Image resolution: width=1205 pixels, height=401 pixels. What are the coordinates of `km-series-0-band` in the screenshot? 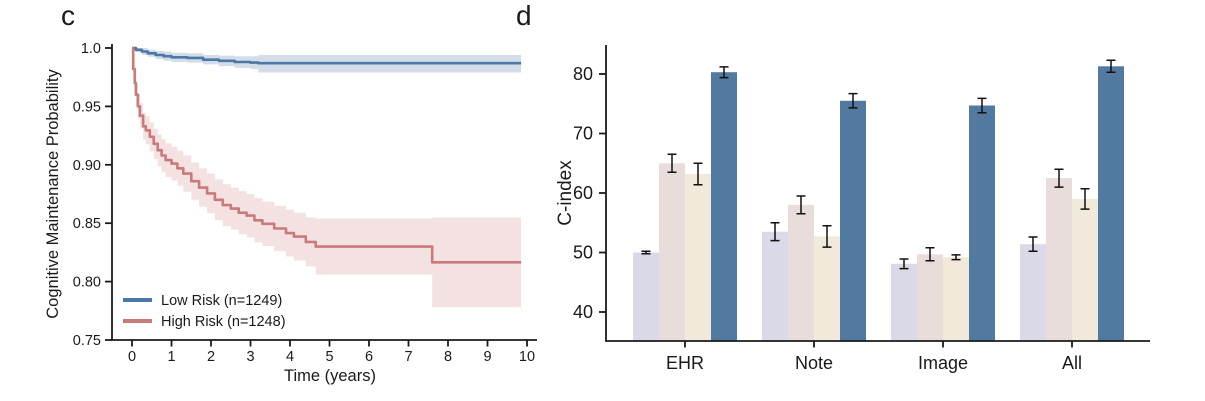 It's located at (327, 60).